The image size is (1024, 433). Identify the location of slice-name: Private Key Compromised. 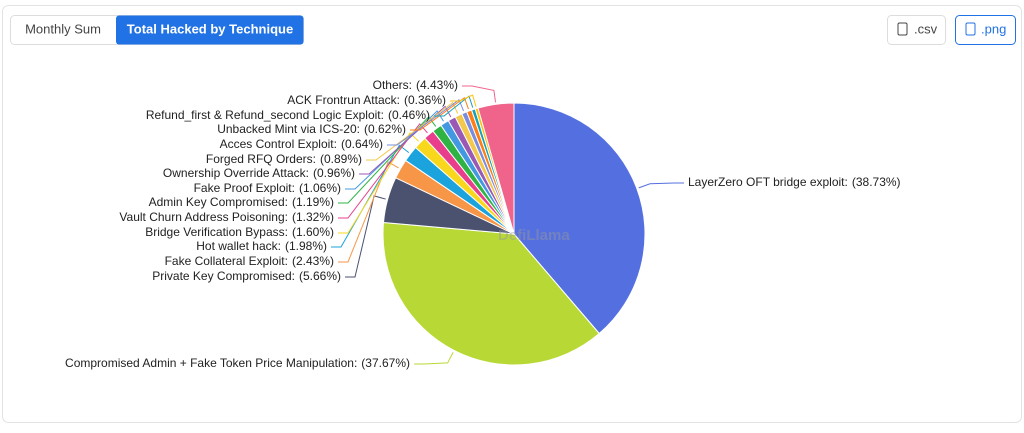
(221, 276).